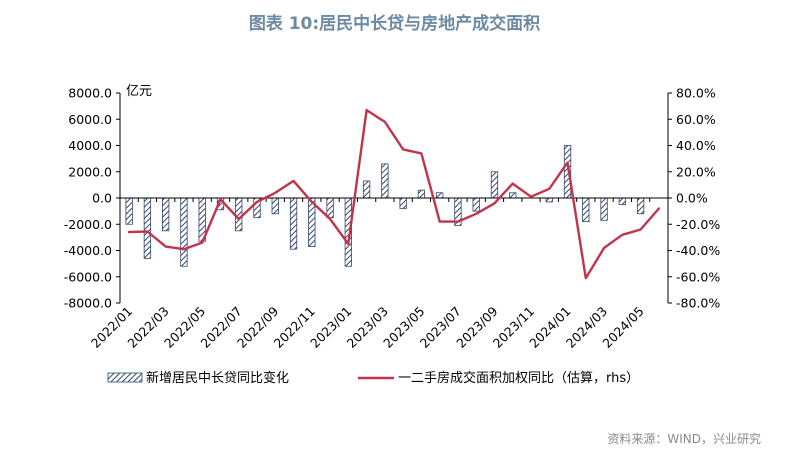 The image size is (789, 458). What do you see at coordinates (696, 171) in the screenshot?
I see `right-tick-label: 20.0%` at bounding box center [696, 171].